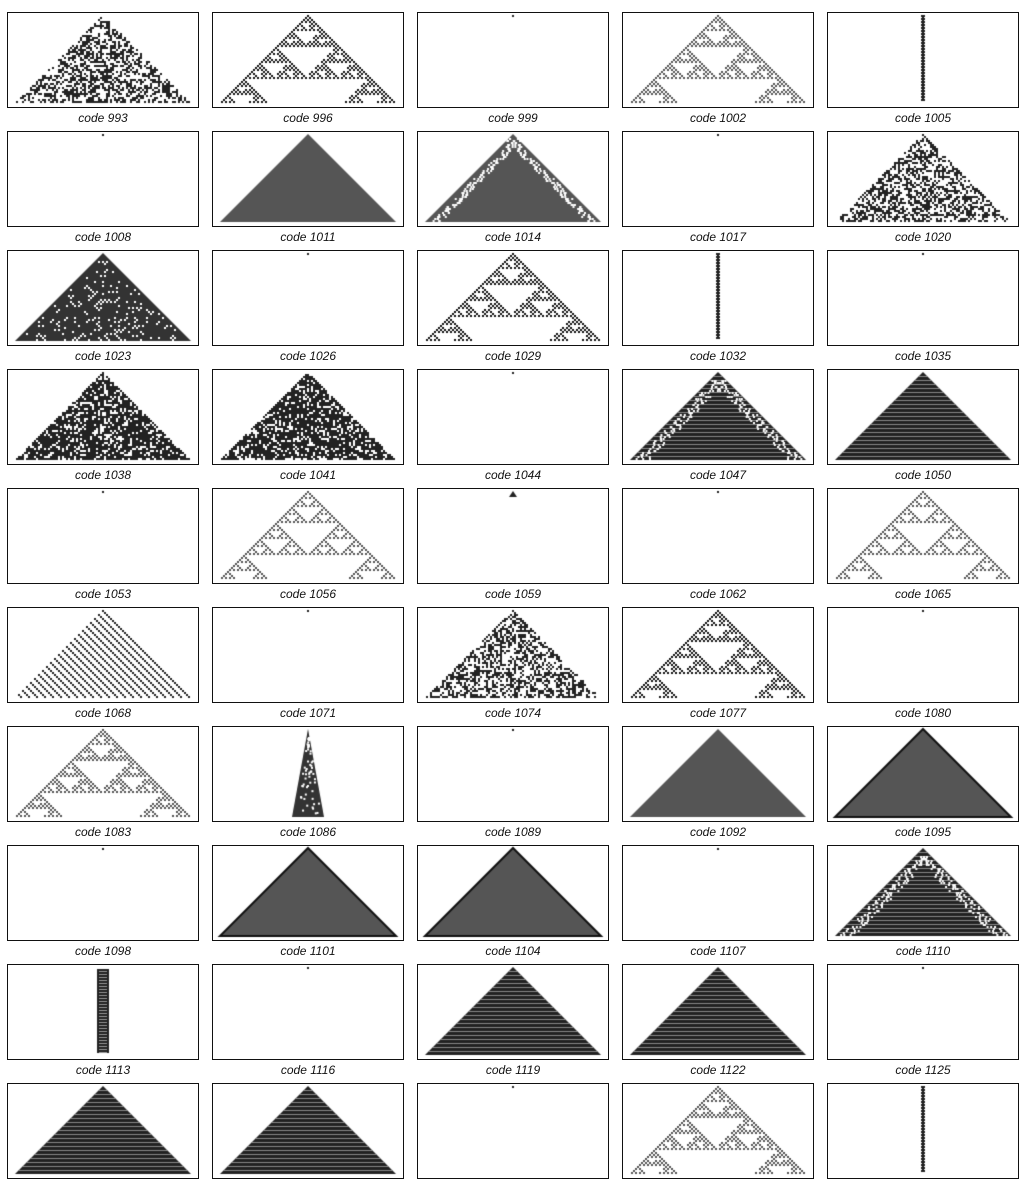 This screenshot has height=1196, width=1028. Describe the element at coordinates (923, 594) in the screenshot. I see `panel-caption: code 1065` at that location.